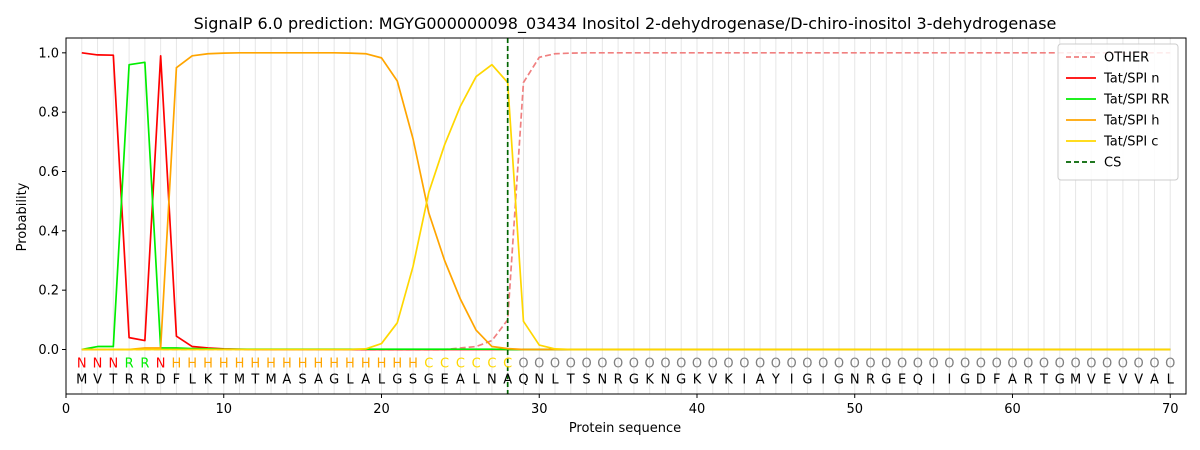 This screenshot has height=450, width=1200. I want to click on x-tick-label: 30, so click(539, 409).